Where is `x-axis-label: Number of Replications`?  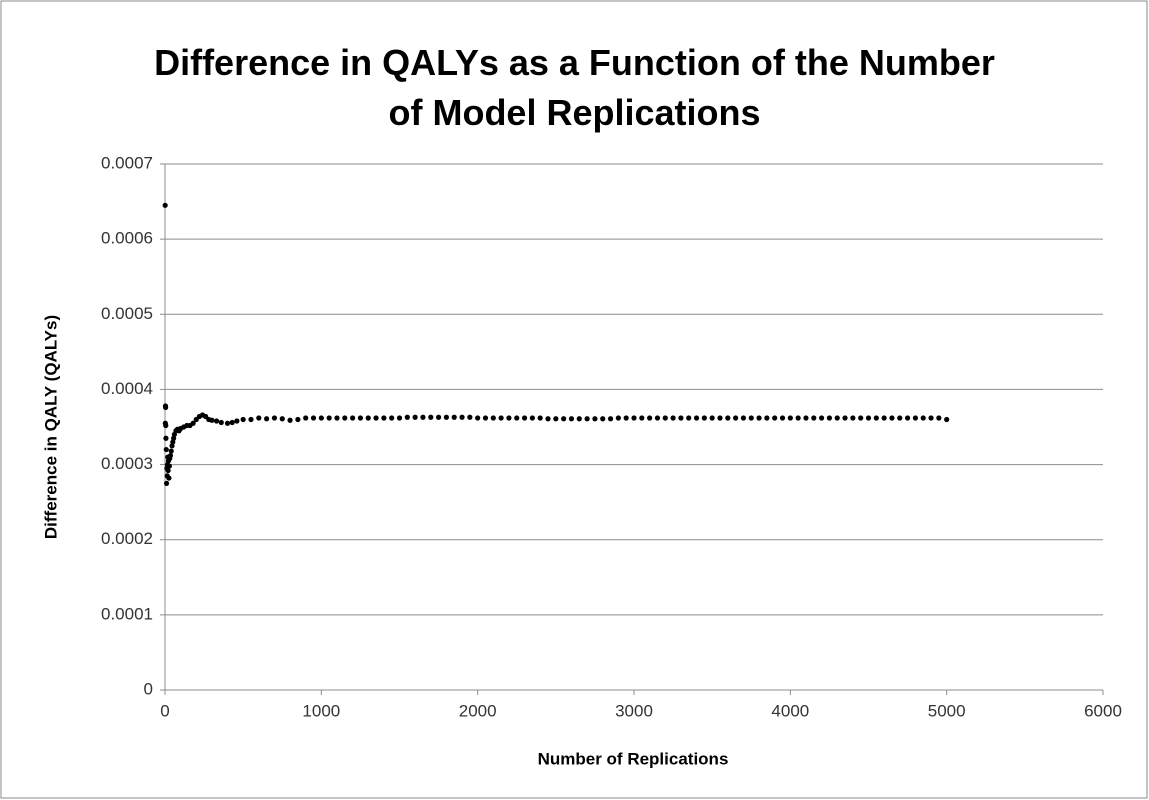 x-axis-label: Number of Replications is located at coordinates (633, 758).